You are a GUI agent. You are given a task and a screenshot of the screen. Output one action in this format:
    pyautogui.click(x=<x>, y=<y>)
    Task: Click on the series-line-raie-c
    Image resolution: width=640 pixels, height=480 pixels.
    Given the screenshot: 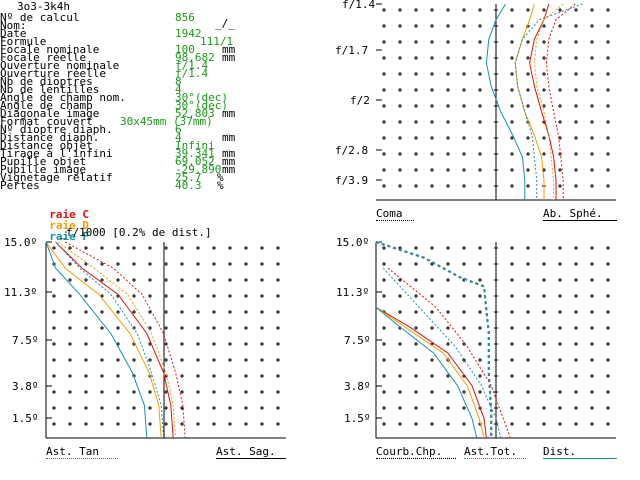 What is the action you would take?
    pyautogui.click(x=114, y=340)
    